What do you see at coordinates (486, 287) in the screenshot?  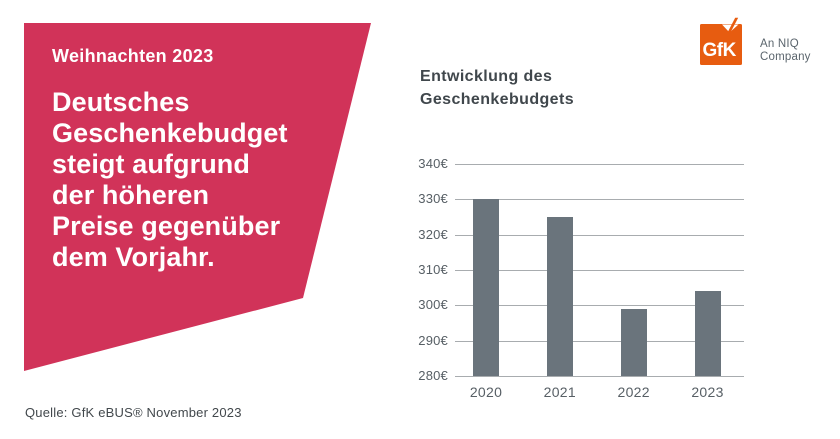 I see `bar-2020` at bounding box center [486, 287].